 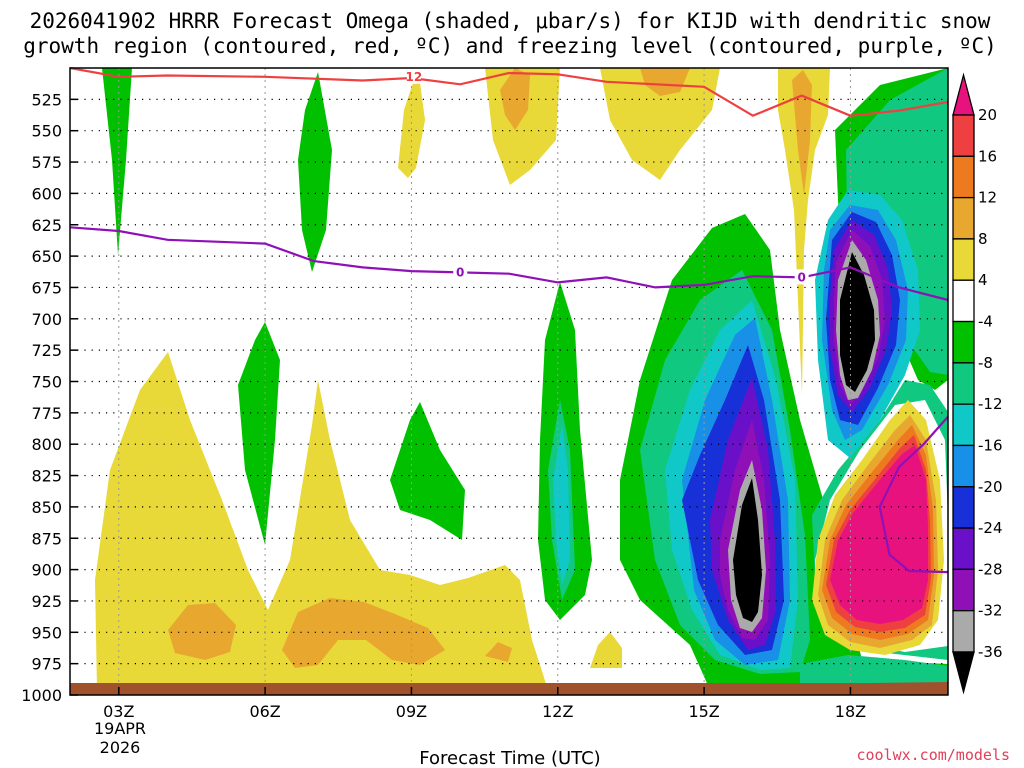 What do you see at coordinates (46, 507) in the screenshot?
I see `y-tick-label: 850` at bounding box center [46, 507].